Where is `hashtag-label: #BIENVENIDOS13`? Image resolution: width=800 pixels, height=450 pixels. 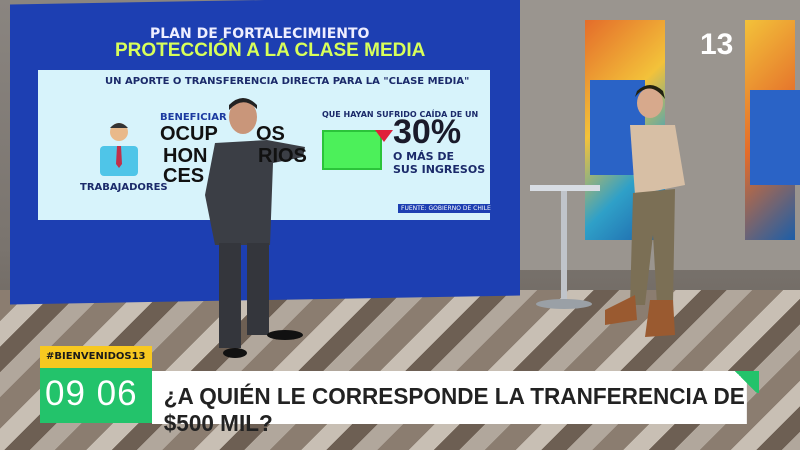 hashtag-label: #BIENVENIDOS13 is located at coordinates (96, 357).